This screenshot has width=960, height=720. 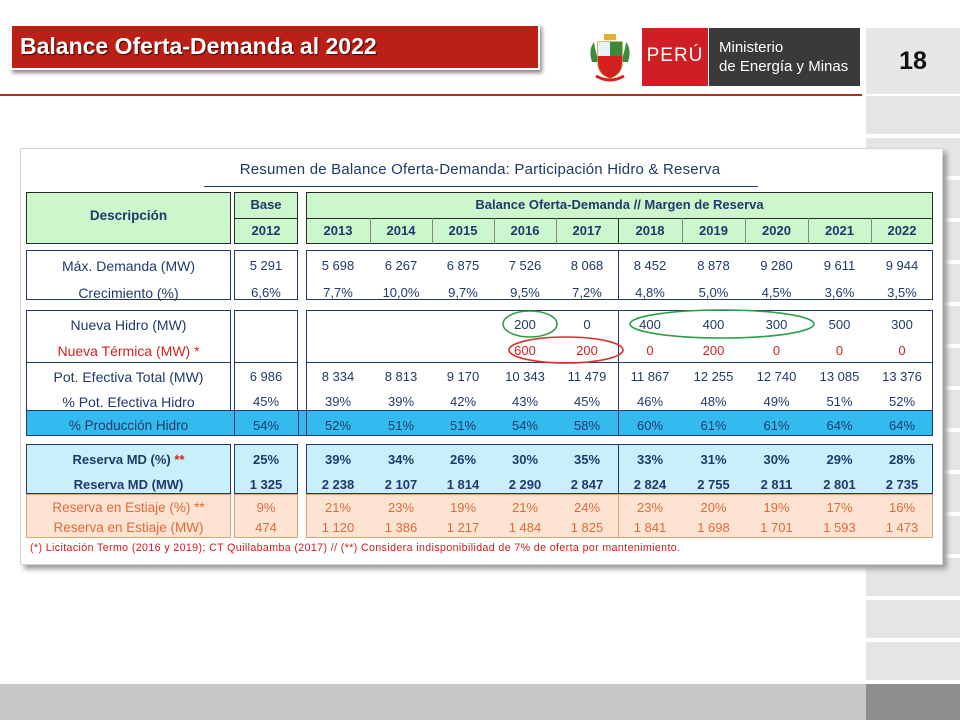 I want to click on row-4-value-2015: 9 170, so click(x=463, y=376).